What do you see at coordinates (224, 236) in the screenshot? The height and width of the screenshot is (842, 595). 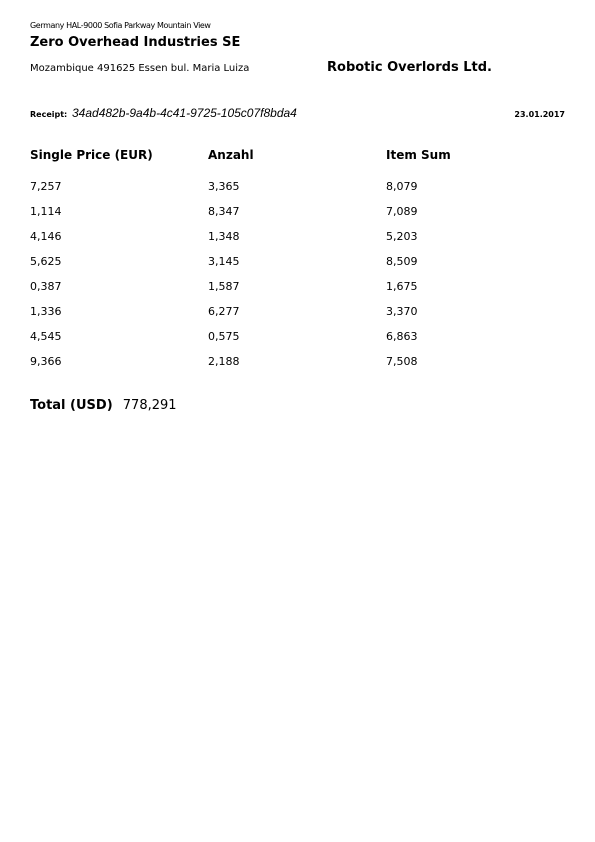 I see `cell-quantity: 1,348` at bounding box center [224, 236].